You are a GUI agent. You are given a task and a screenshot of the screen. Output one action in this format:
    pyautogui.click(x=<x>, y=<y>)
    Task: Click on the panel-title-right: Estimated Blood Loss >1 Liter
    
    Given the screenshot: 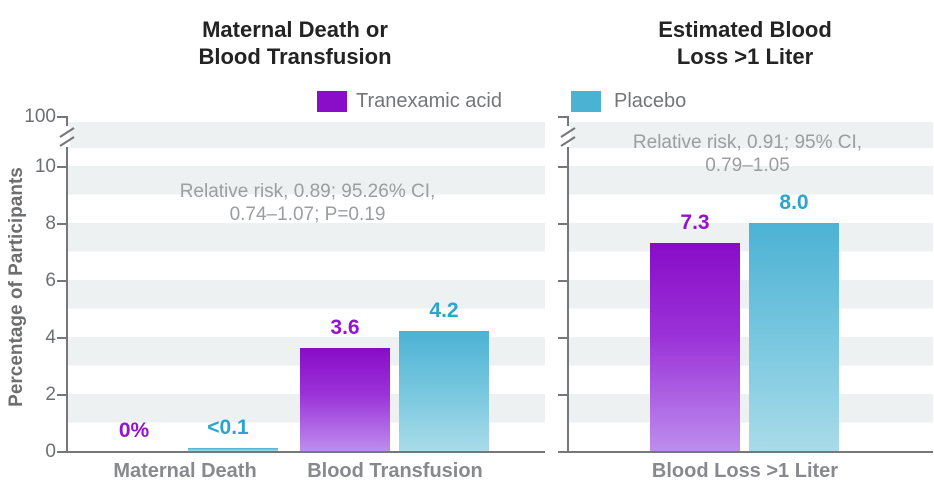 What is the action you would take?
    pyautogui.click(x=744, y=43)
    